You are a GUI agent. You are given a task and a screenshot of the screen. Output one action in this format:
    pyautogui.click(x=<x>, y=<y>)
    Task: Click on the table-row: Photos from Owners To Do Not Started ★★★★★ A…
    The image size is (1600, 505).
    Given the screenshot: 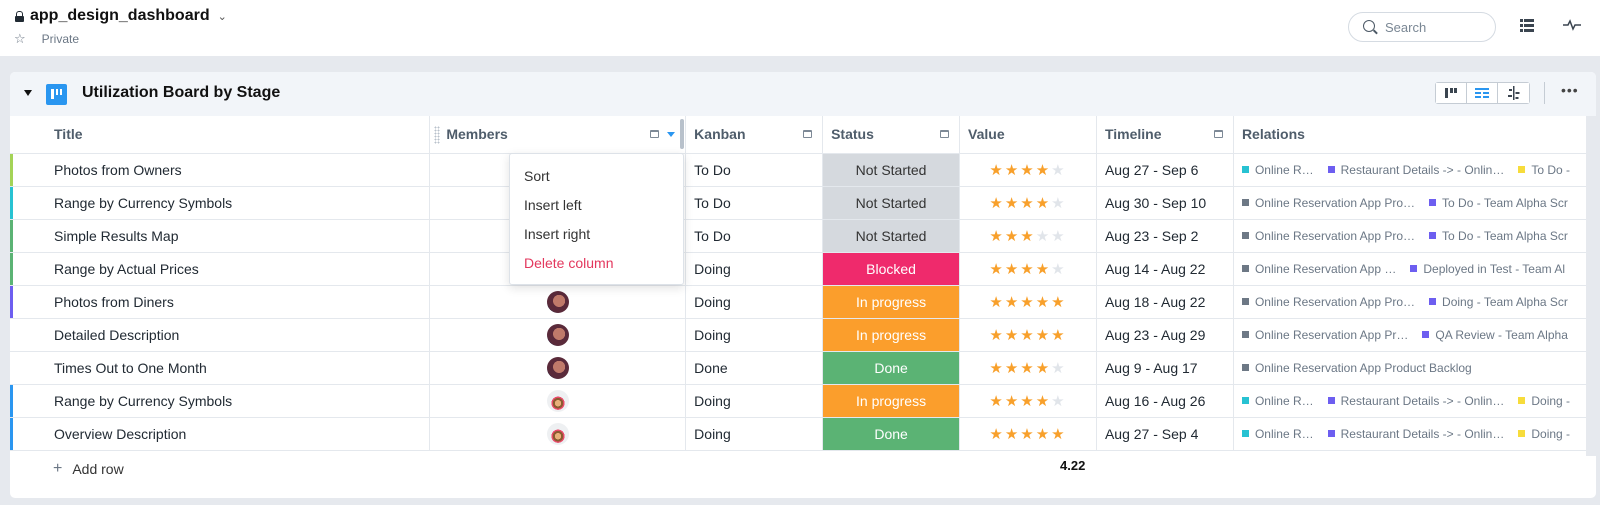 What is the action you would take?
    pyautogui.click(x=803, y=170)
    